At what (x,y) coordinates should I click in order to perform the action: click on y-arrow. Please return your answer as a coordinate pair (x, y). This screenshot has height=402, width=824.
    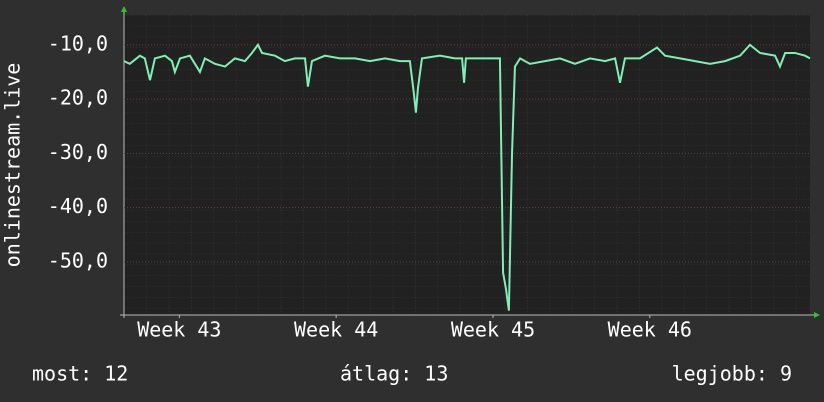
    Looking at the image, I should click on (124, 9).